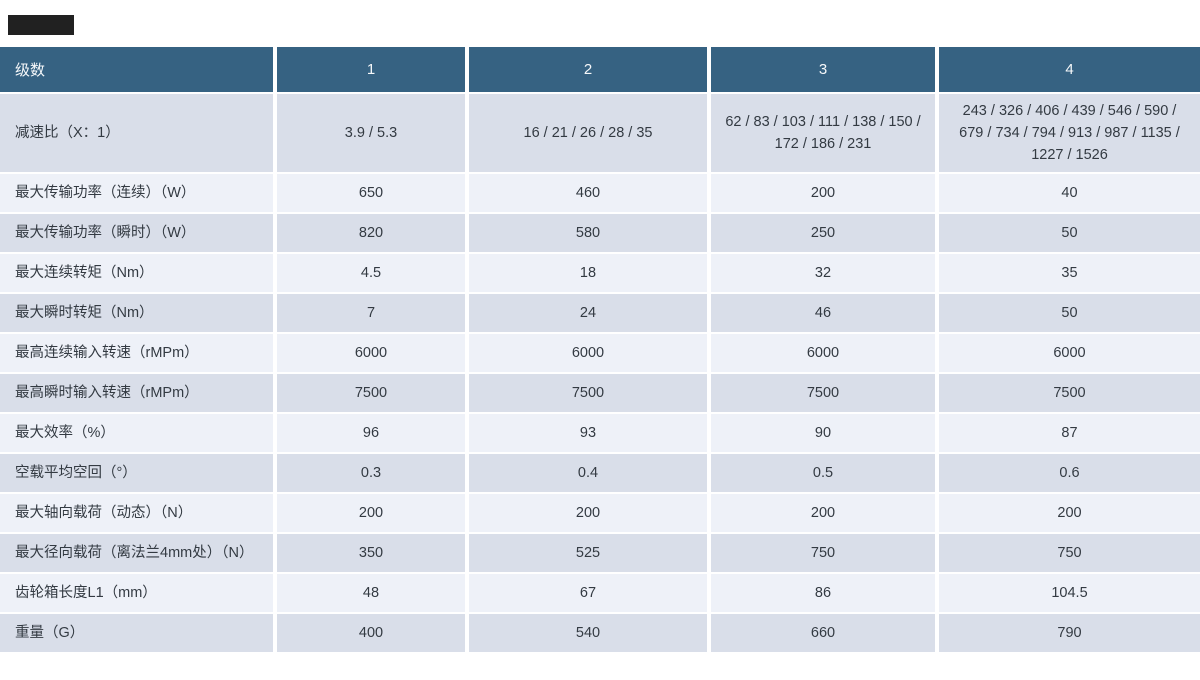 The height and width of the screenshot is (680, 1200). What do you see at coordinates (138, 273) in the screenshot?
I see `row-label: 最大连续转矩（Nm）` at bounding box center [138, 273].